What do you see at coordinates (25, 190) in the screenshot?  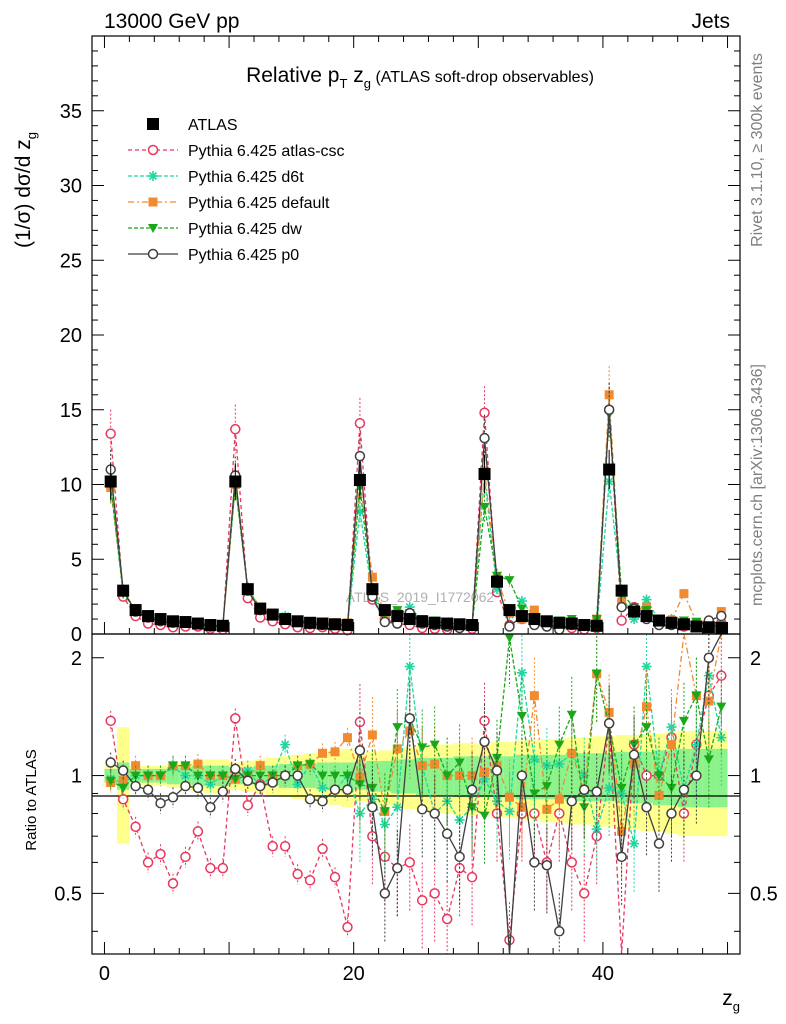 I see `svg-text: (1/σ) dσ/d zg` at bounding box center [25, 190].